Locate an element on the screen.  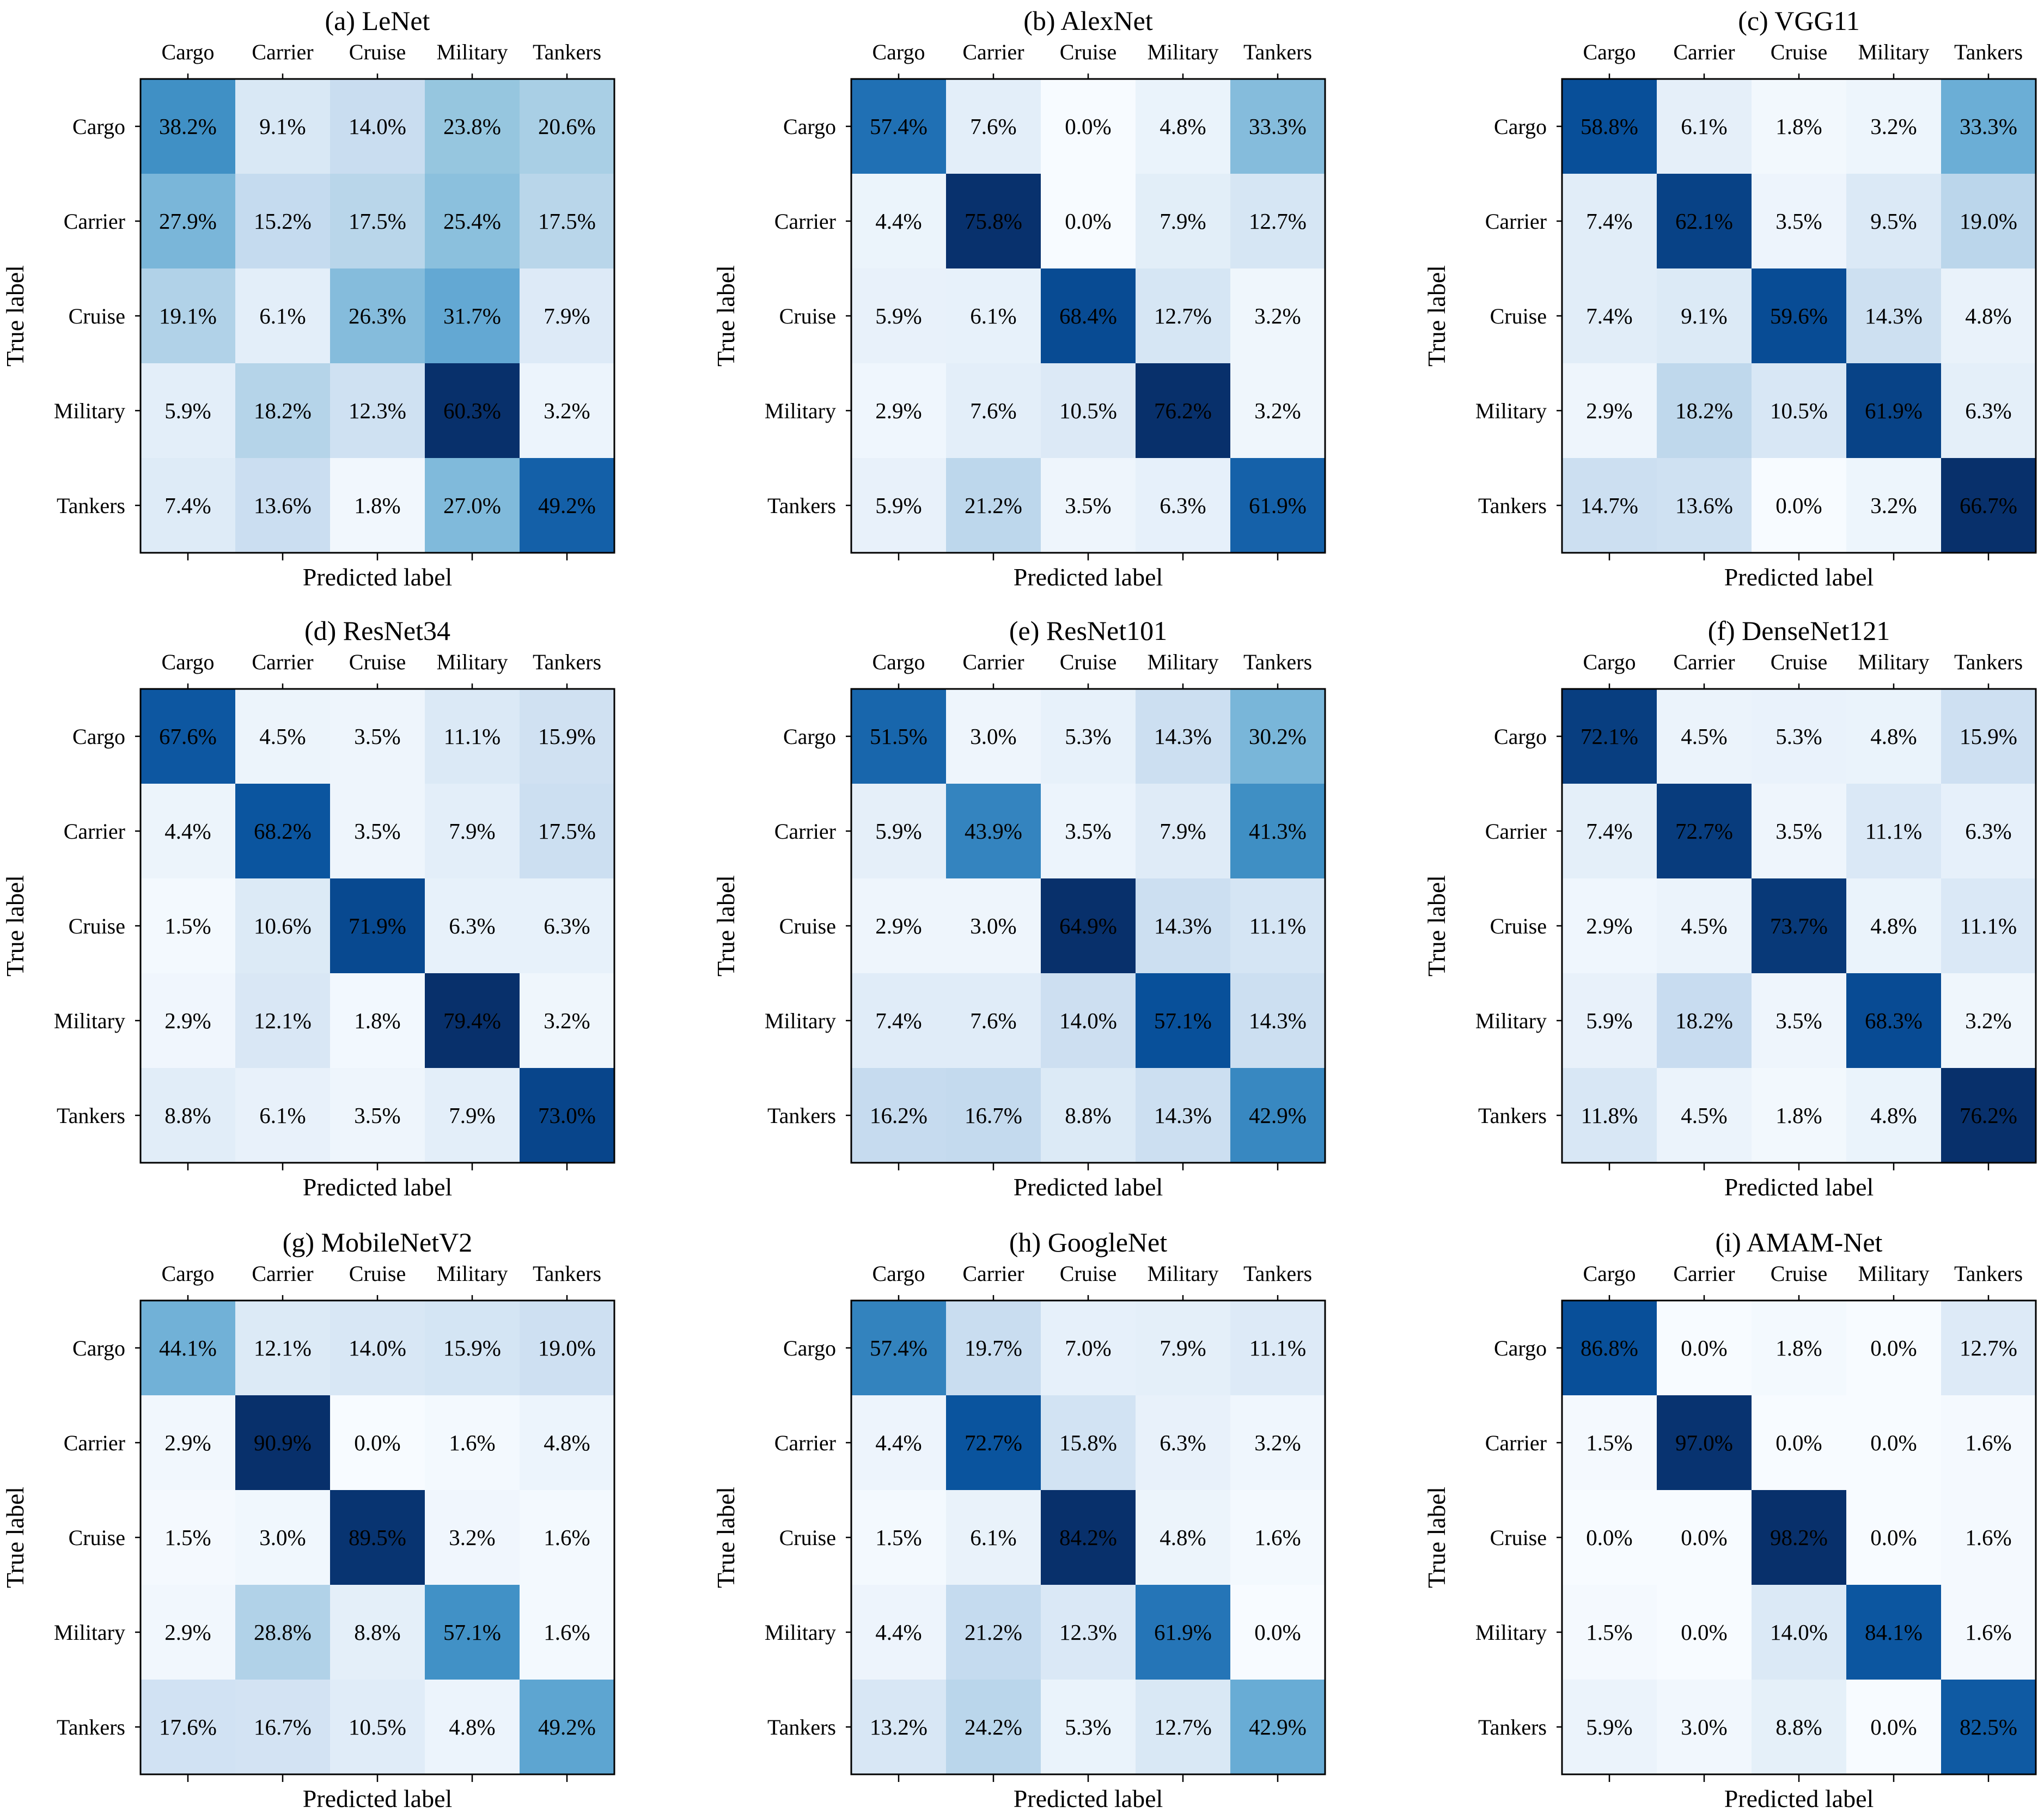
cell-value-label: 5.3% is located at coordinates (1799, 736).